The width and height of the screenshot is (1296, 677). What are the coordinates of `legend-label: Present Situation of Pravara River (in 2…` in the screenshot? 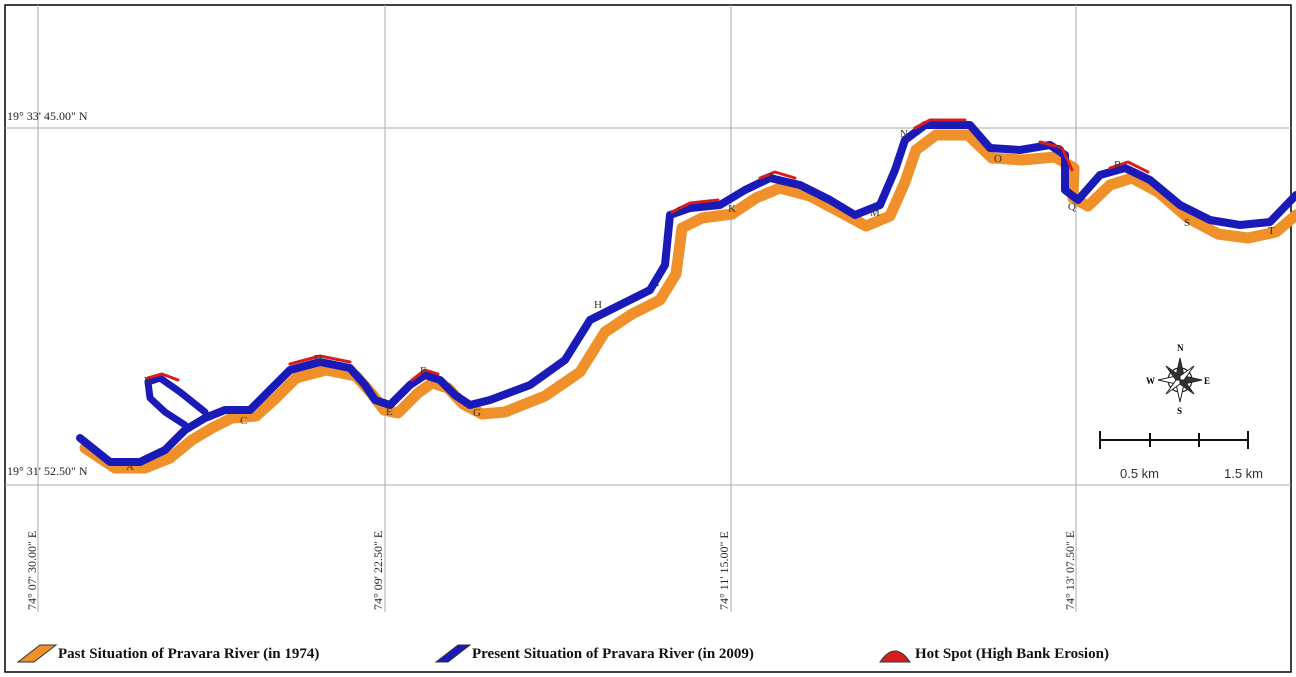 It's located at (613, 654).